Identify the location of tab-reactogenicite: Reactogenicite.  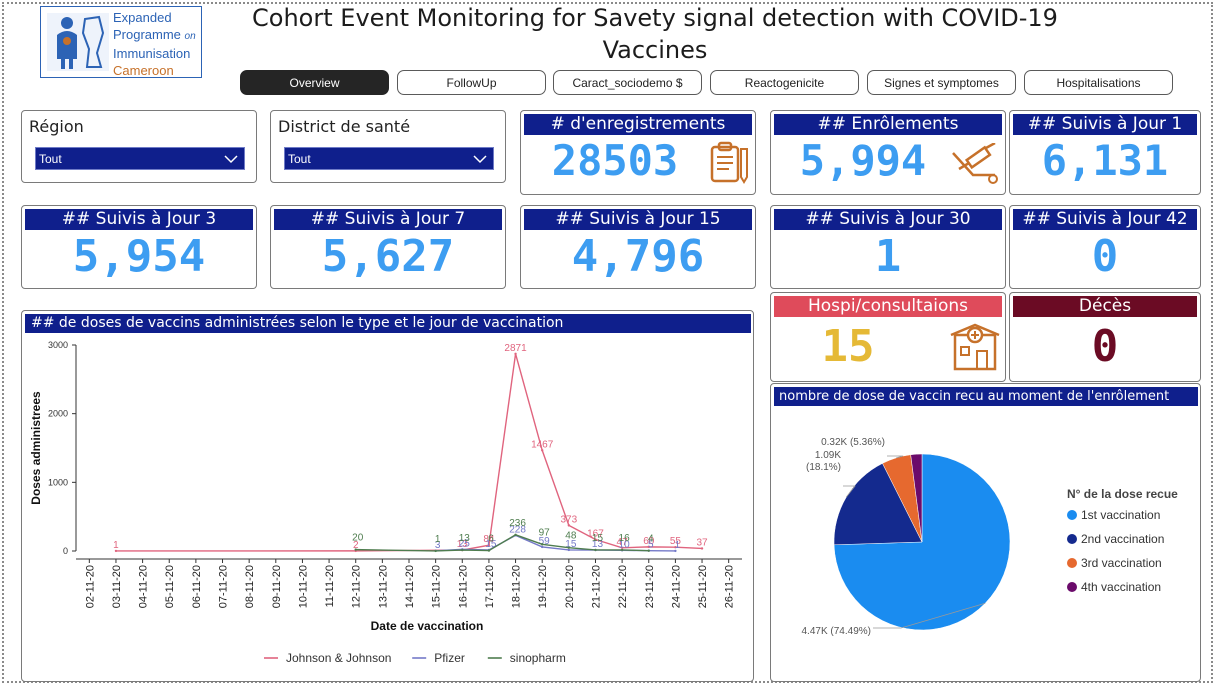
(784, 82).